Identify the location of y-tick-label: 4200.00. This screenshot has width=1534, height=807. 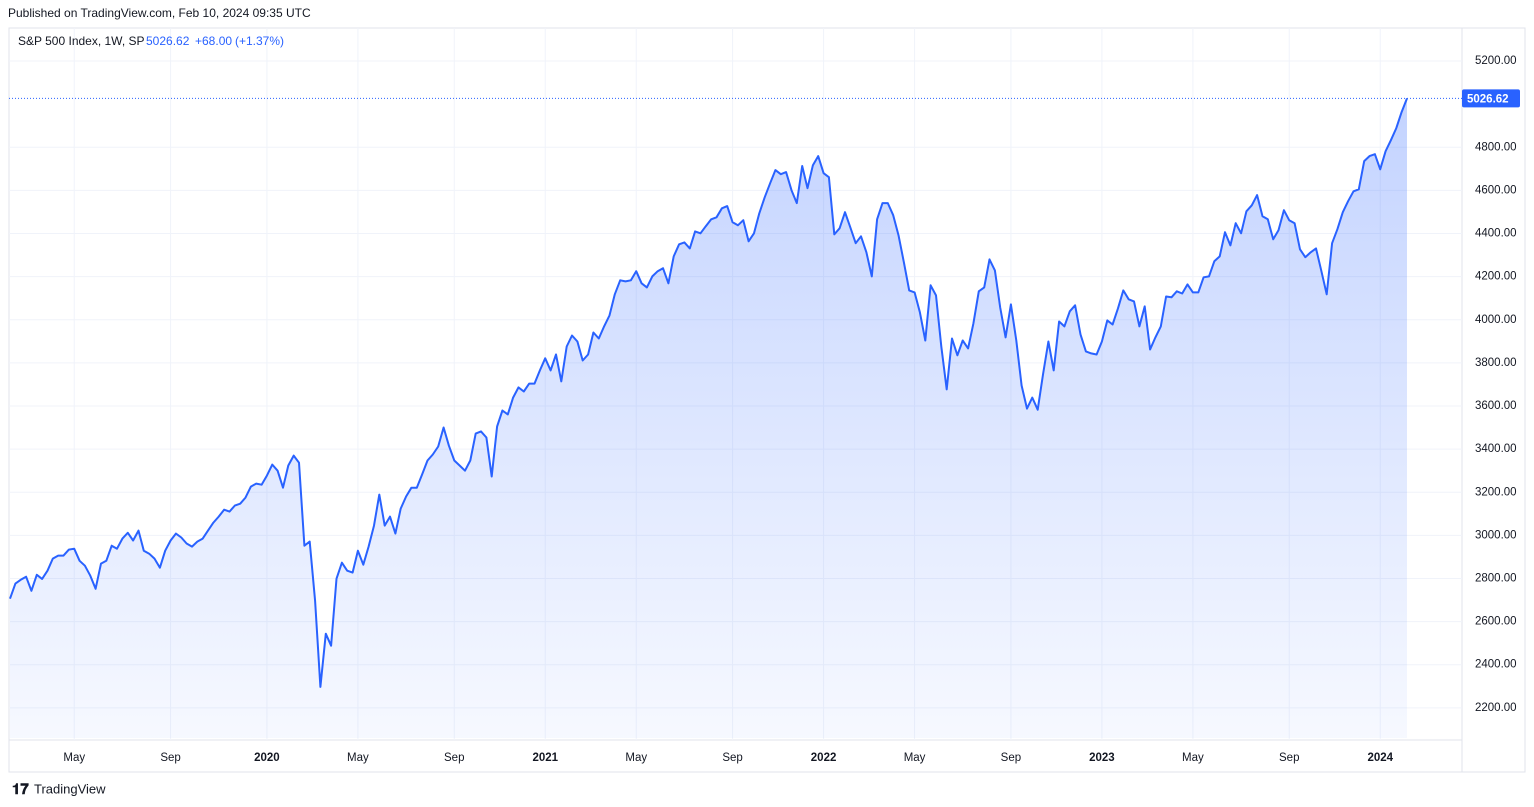
(1496, 277).